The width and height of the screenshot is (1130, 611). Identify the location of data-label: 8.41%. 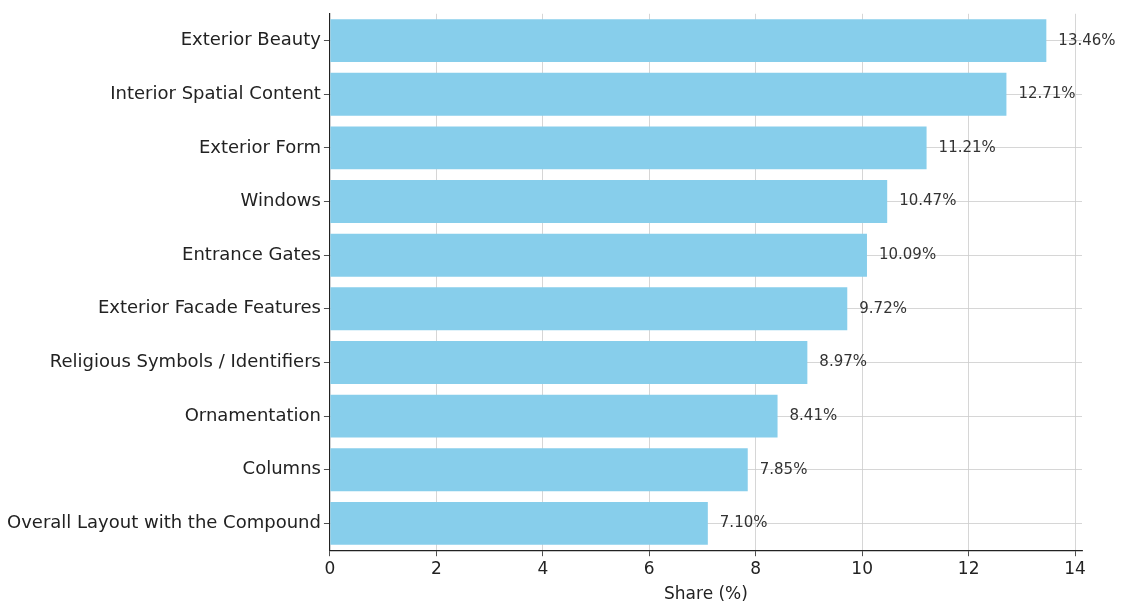
(813, 414).